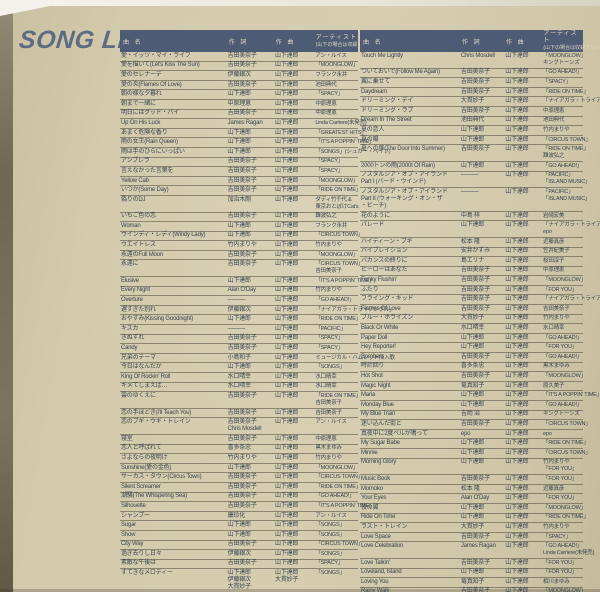 The image size is (600, 592). I want to click on song-title-cell: 素敵な午後は, so click(138, 563).